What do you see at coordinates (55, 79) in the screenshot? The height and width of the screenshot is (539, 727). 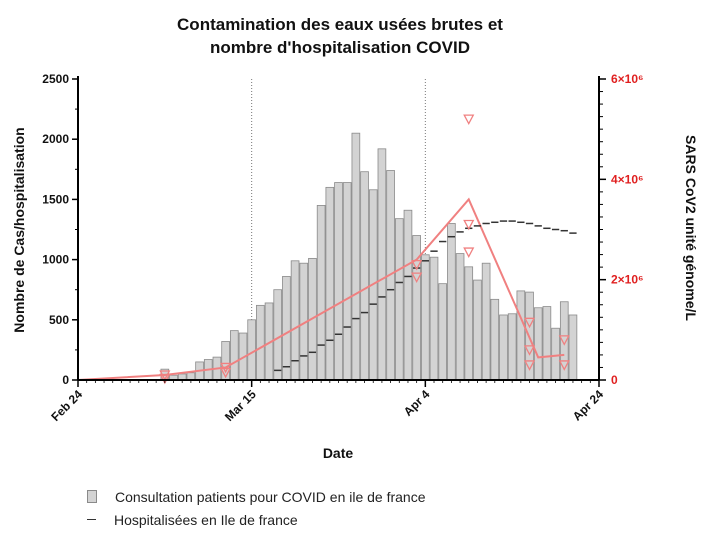 I see `y-tick-label: 2500` at bounding box center [55, 79].